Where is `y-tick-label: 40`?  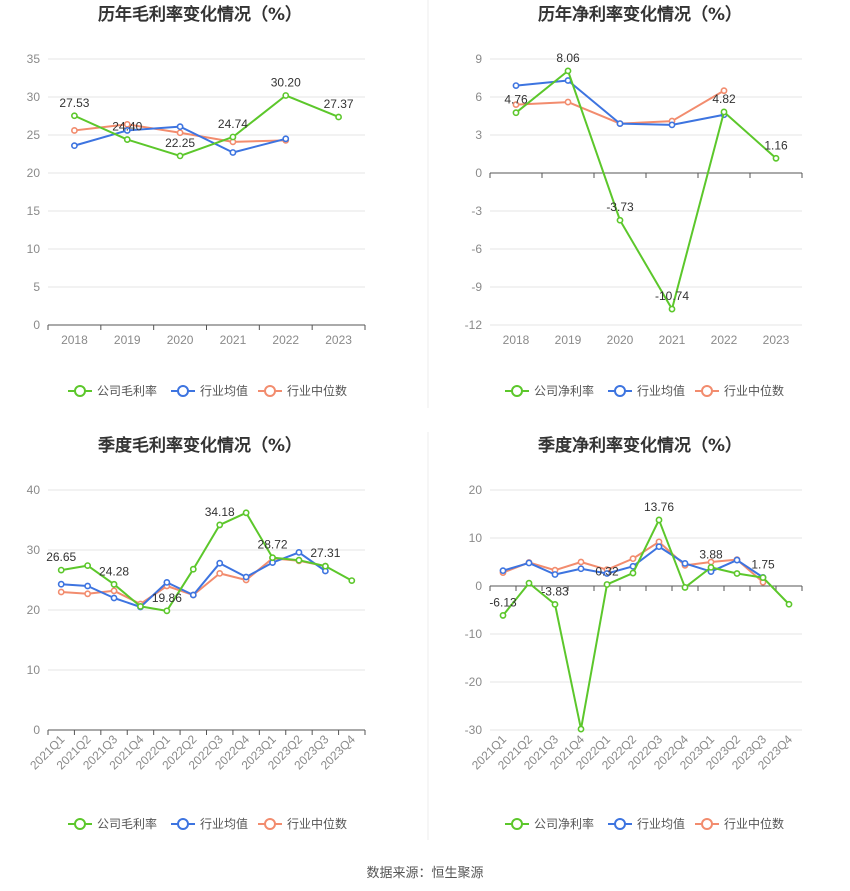 y-tick-label: 40 is located at coordinates (34, 490).